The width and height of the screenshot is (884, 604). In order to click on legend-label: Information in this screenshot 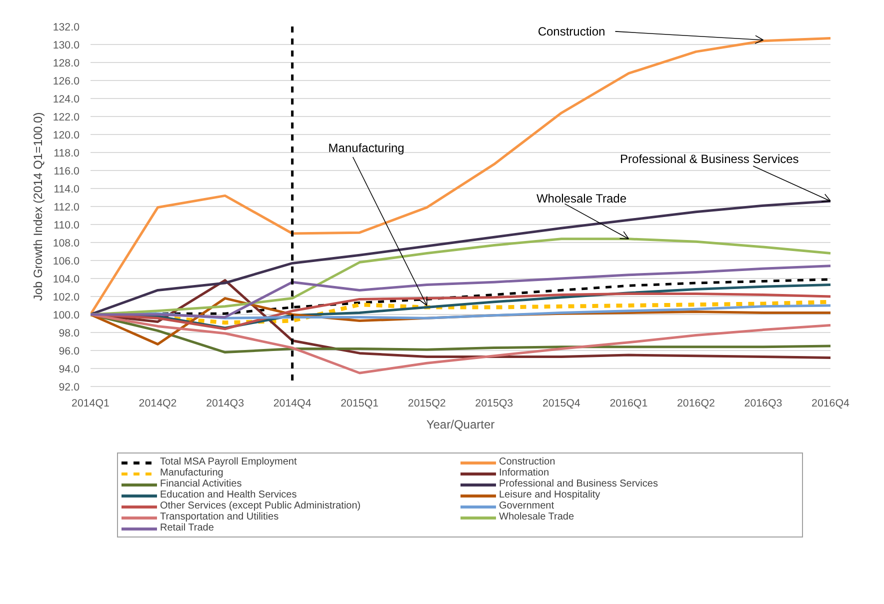, I will do `click(524, 473)`.